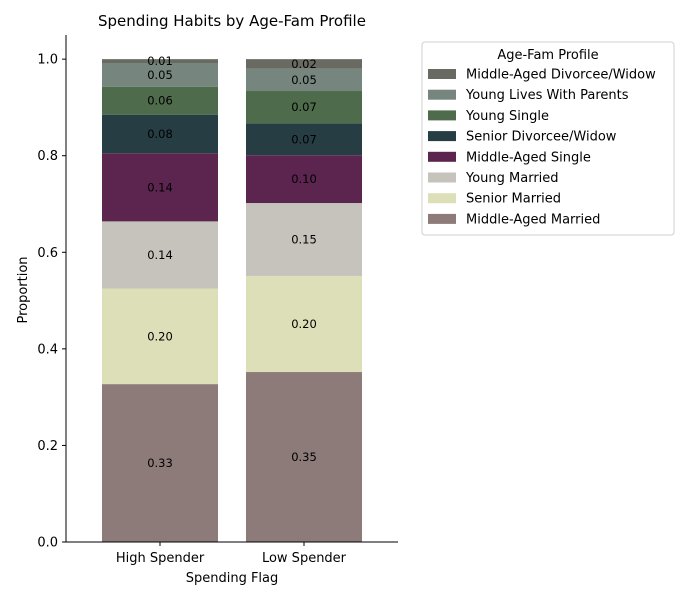  I want to click on legend-label: Middle-Aged Married, so click(533, 219).